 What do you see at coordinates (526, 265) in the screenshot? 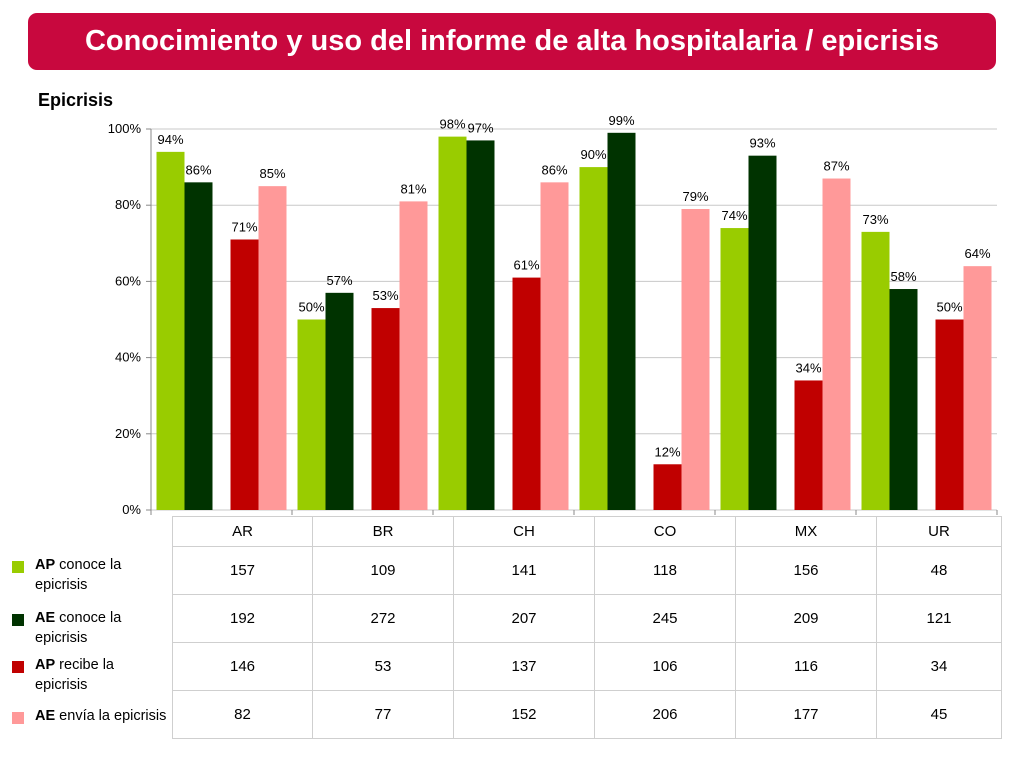
I see `data-label: 61%` at bounding box center [526, 265].